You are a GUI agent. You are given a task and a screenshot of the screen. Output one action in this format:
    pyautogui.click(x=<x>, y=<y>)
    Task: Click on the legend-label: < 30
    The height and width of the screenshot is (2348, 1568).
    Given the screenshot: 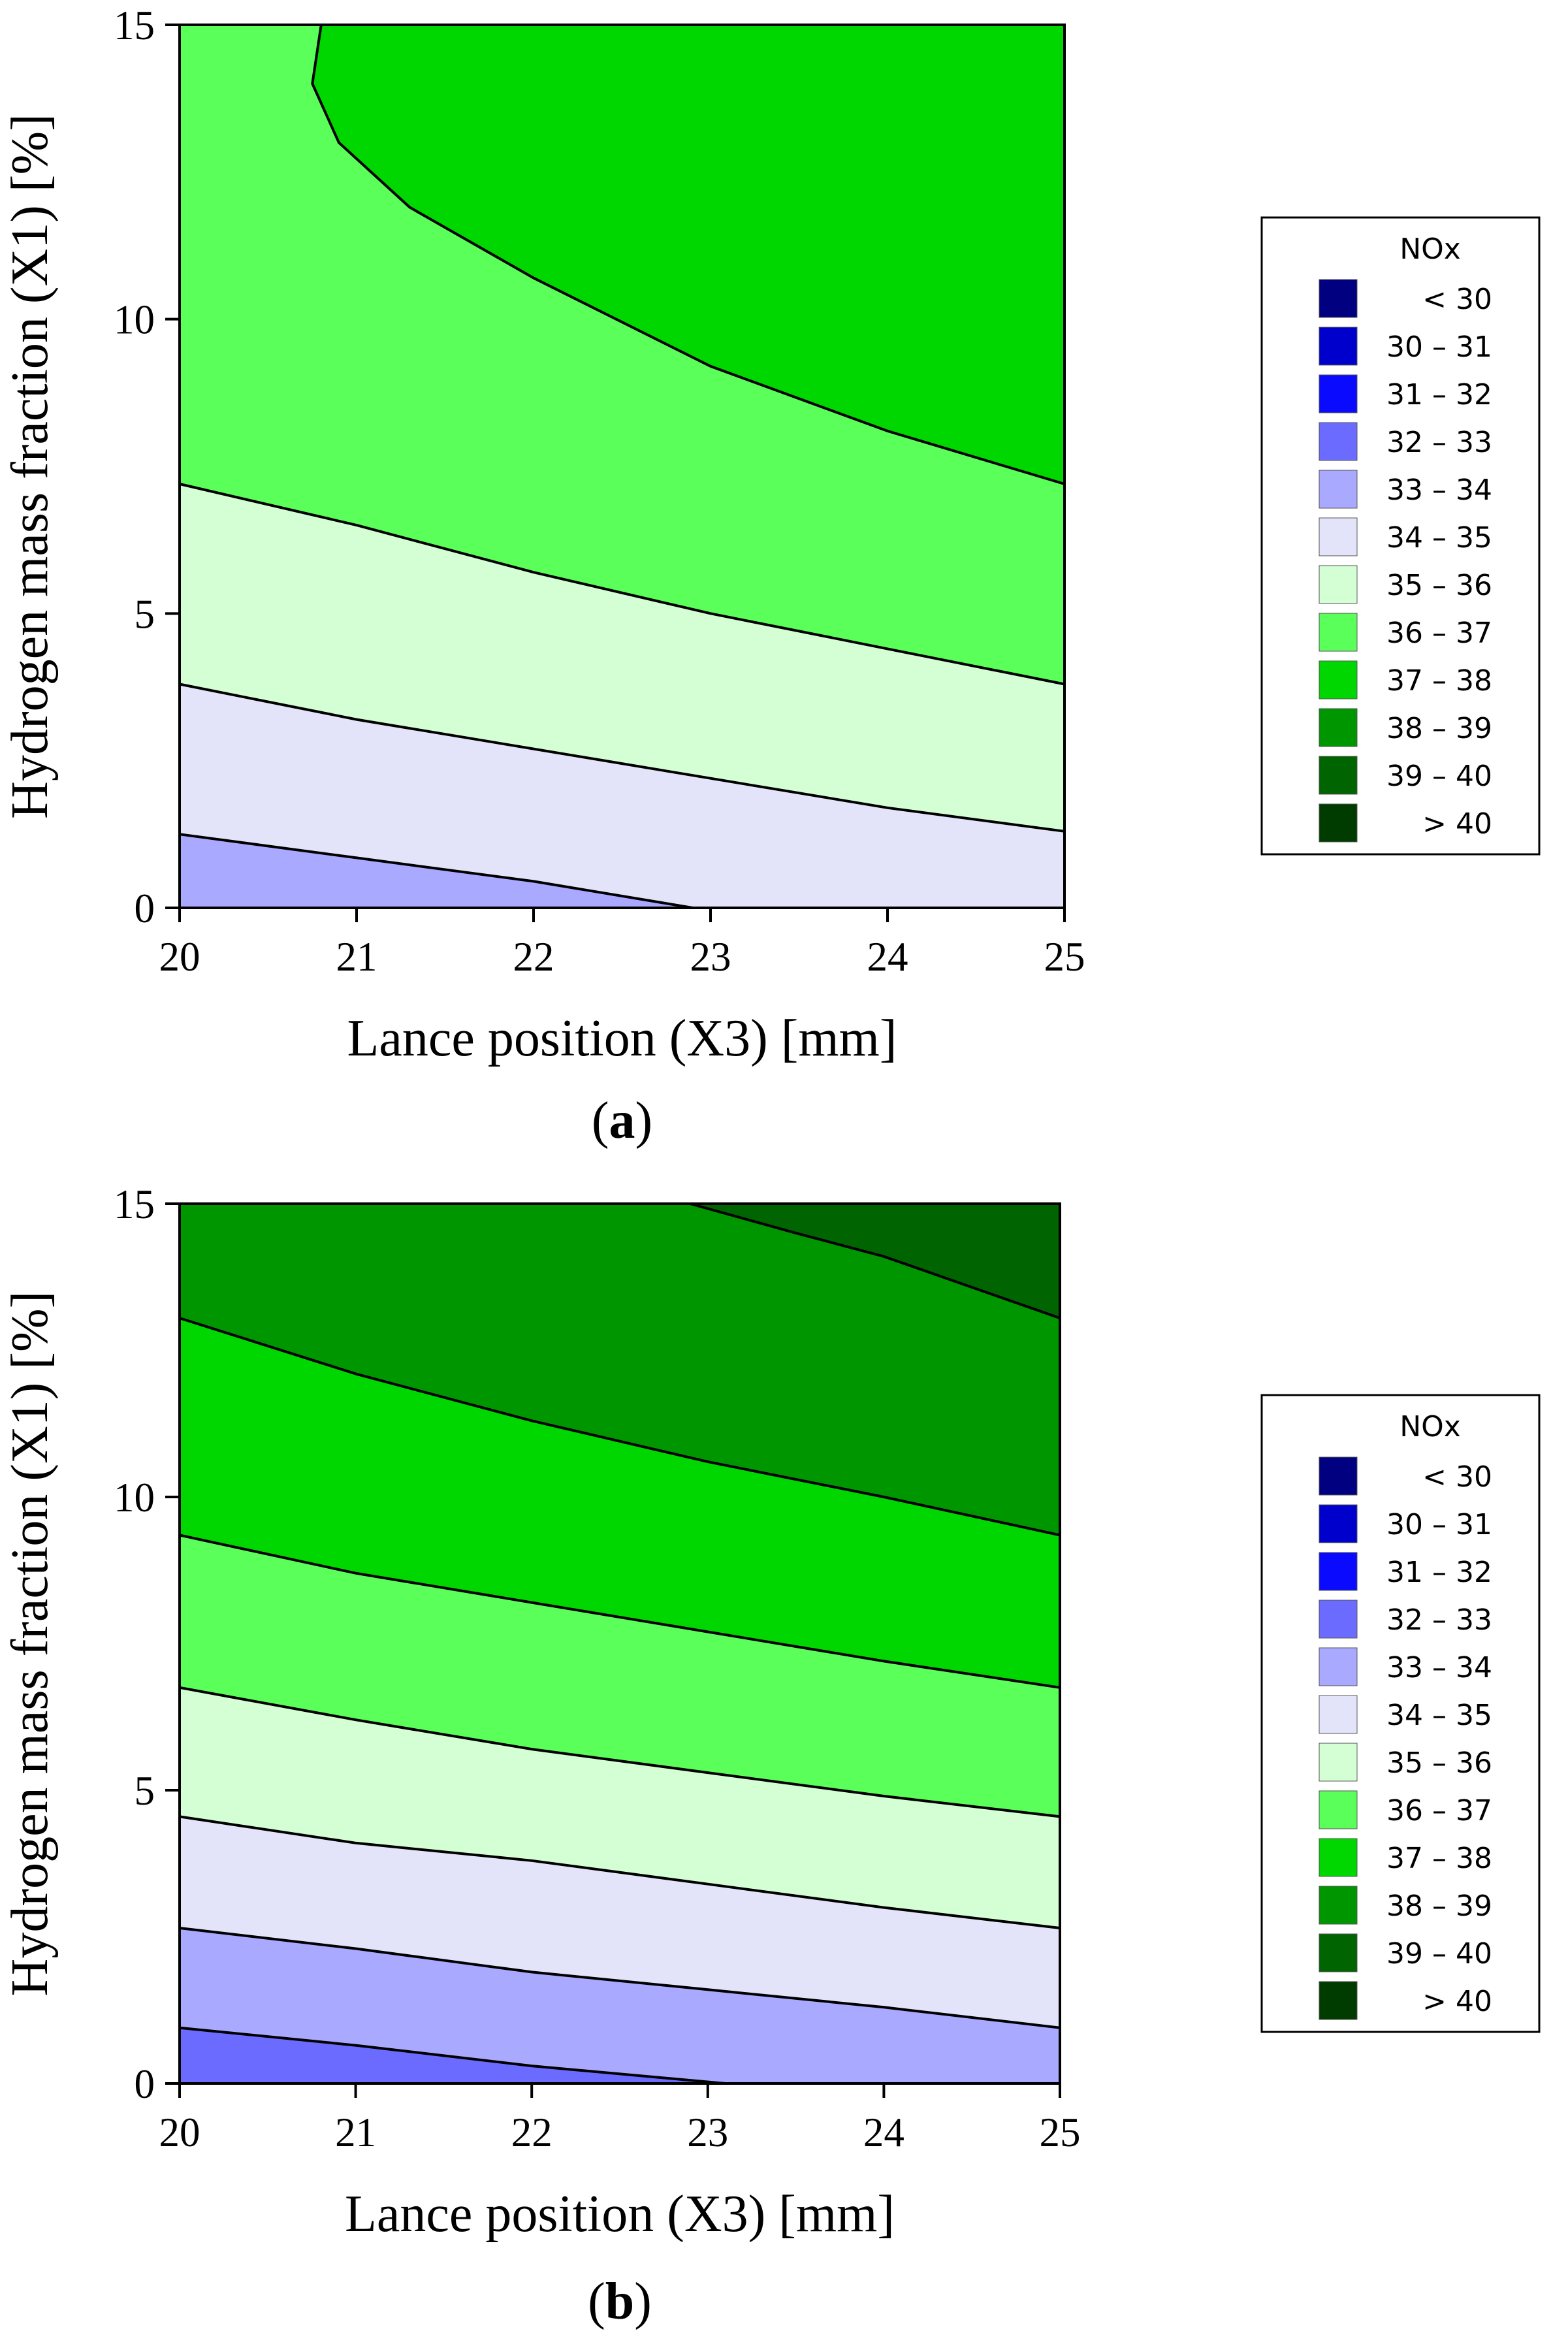 What is the action you would take?
    pyautogui.click(x=1457, y=1477)
    